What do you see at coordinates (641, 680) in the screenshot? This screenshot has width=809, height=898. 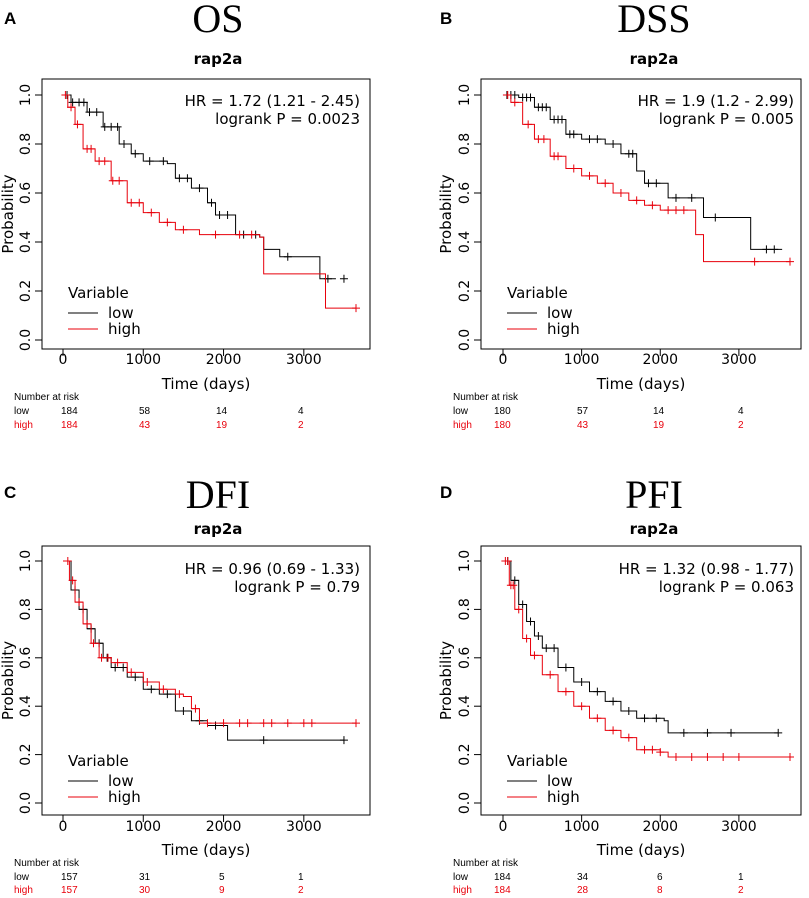 I see `plot-frame-d` at bounding box center [641, 680].